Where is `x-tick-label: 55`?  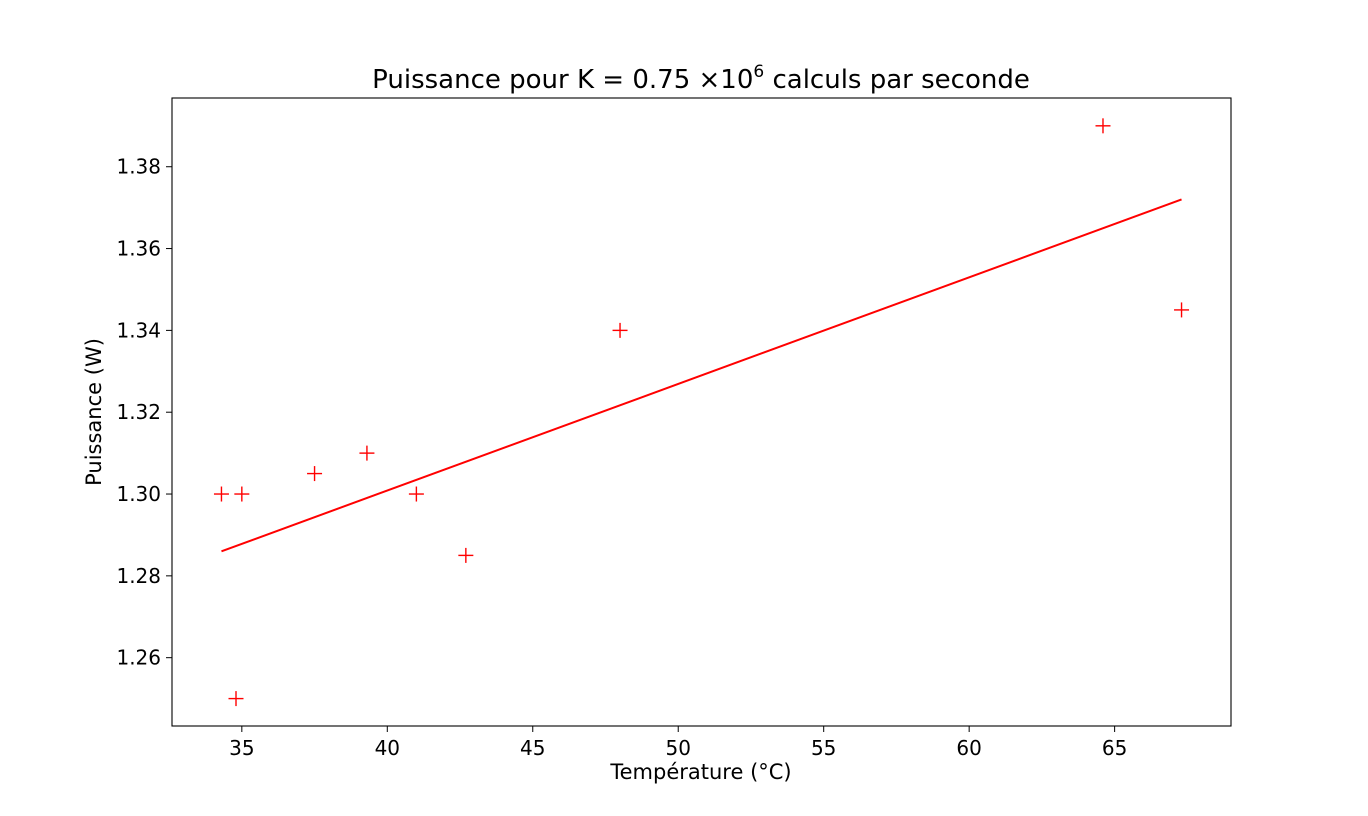 x-tick-label: 55 is located at coordinates (823, 748).